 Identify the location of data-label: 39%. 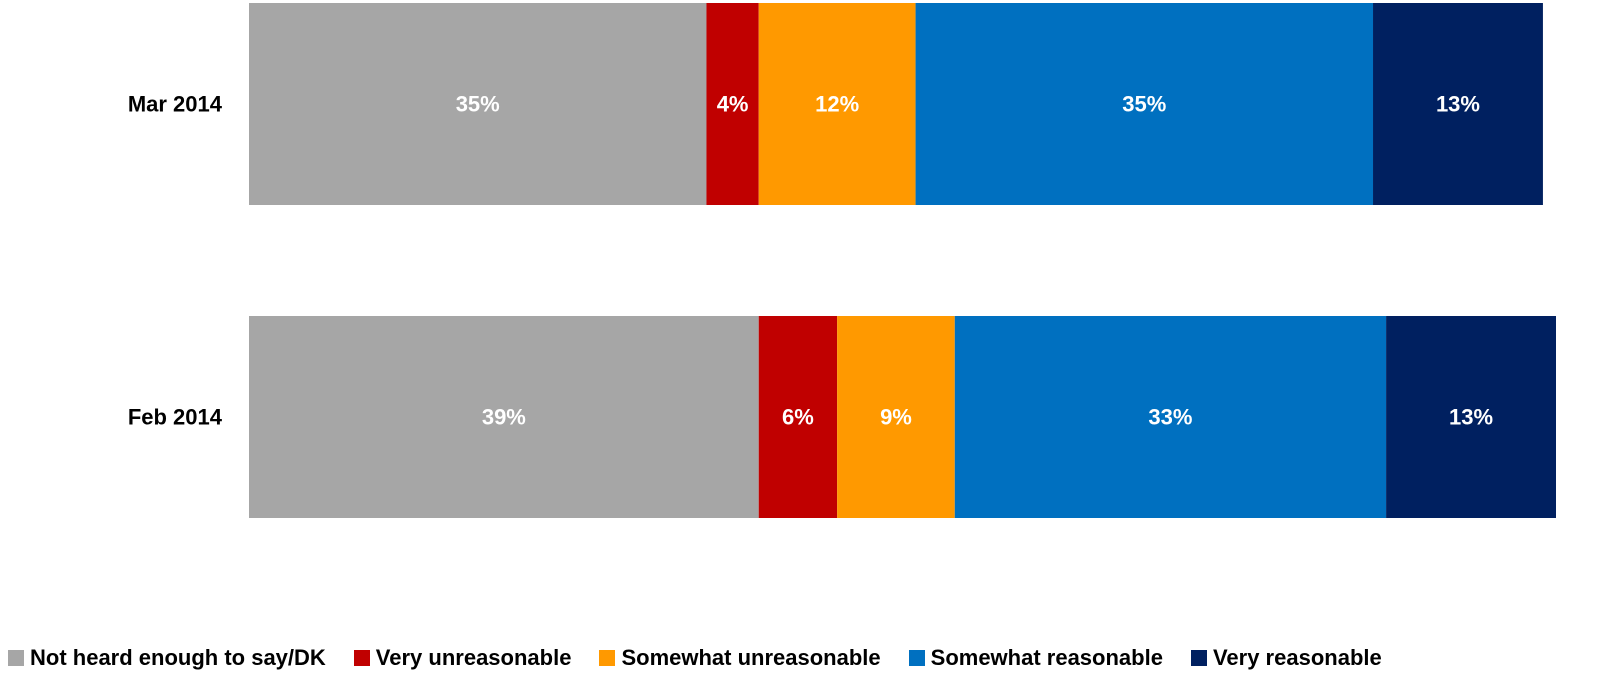
(504, 417).